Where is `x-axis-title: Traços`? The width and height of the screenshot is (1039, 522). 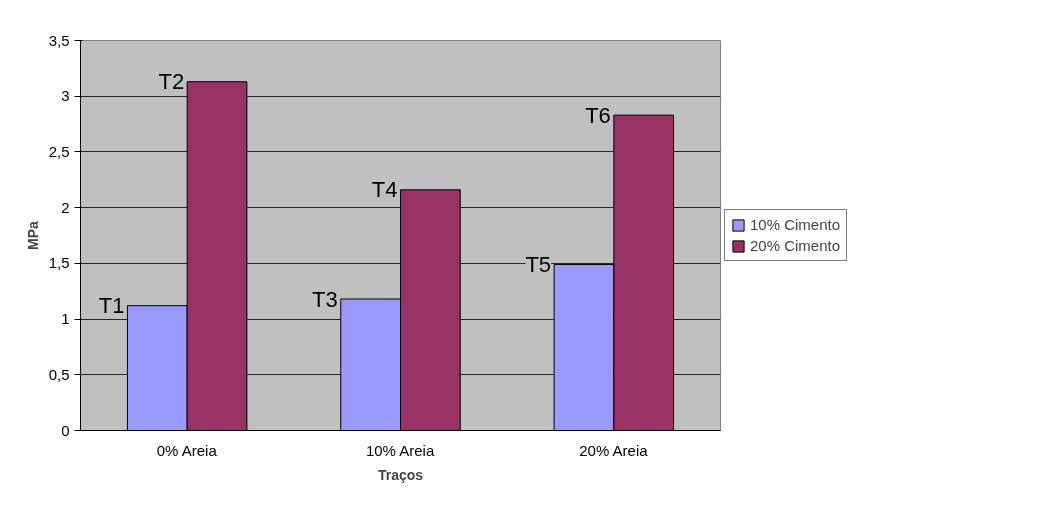
x-axis-title: Traços is located at coordinates (400, 474).